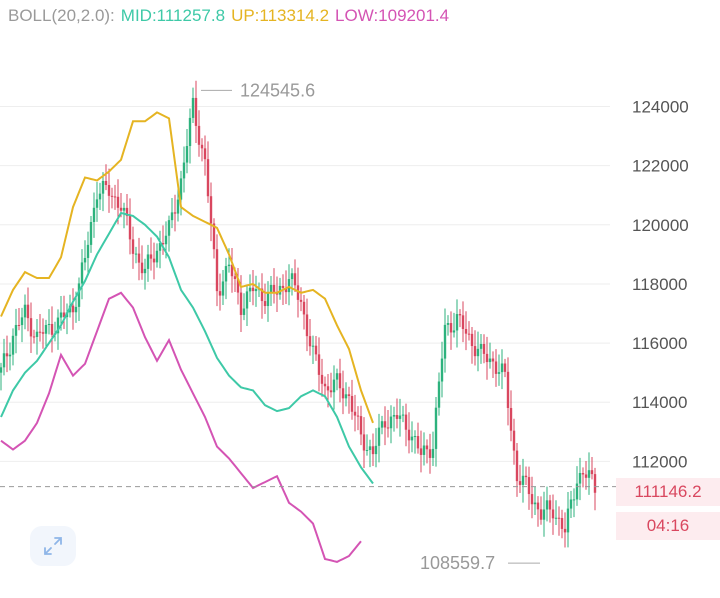  Describe the element at coordinates (173, 15) in the screenshot. I see `boll-mid-value: MID:111257.8` at that location.